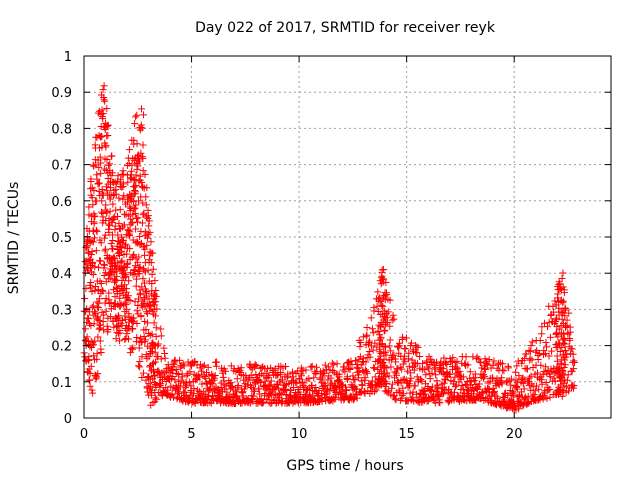 Image resolution: width=640 pixels, height=480 pixels. What do you see at coordinates (61, 238) in the screenshot?
I see `y-tick-labels: 0 0.1 0.2 0.3 0.4 0.5 0.6 0.7 0.8 0.9 1` at bounding box center [61, 238].